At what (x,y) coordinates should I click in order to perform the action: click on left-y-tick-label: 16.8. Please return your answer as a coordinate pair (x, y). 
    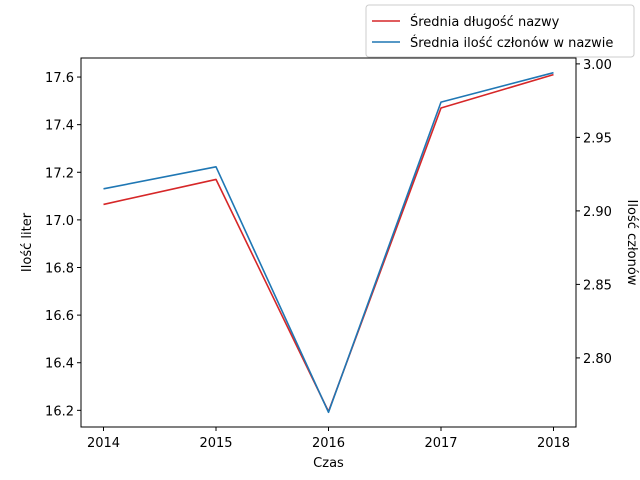
    Looking at the image, I should click on (59, 268).